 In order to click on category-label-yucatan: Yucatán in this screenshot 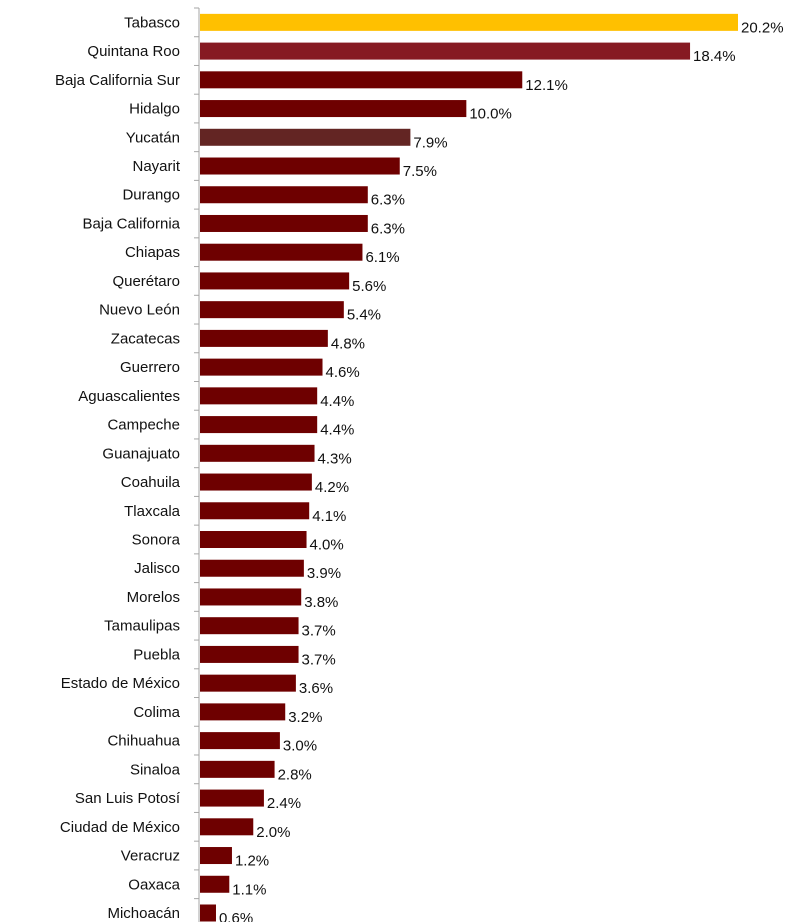, I will do `click(153, 137)`.